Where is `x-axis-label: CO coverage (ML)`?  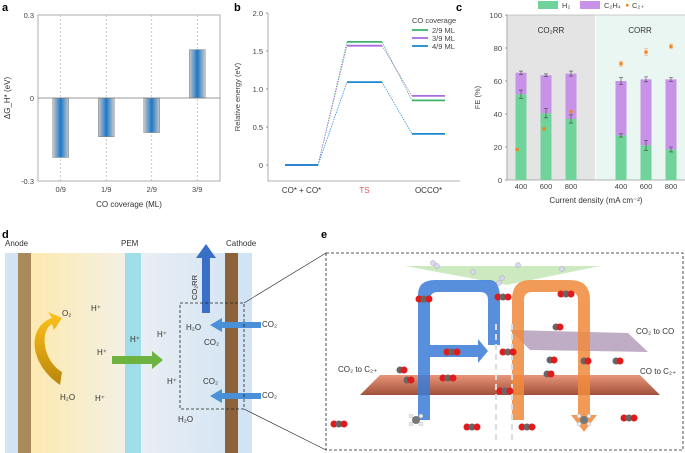
x-axis-label: CO coverage (ML) is located at coordinates (129, 204).